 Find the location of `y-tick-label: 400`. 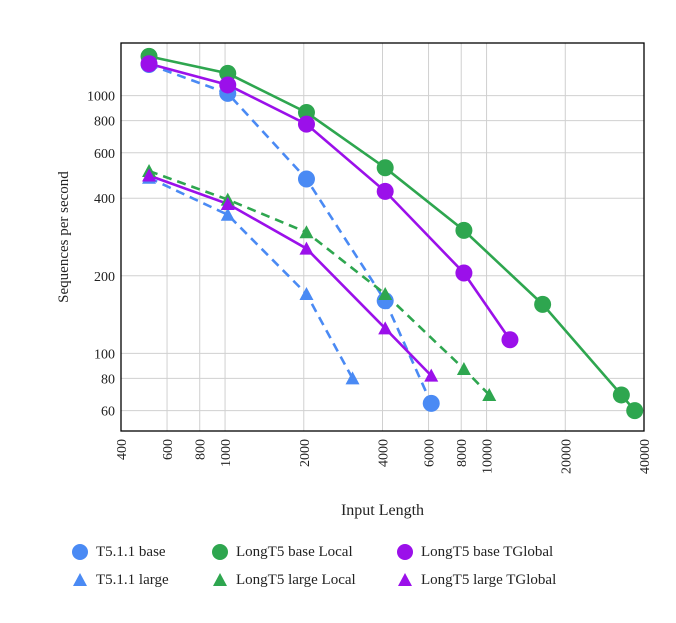

y-tick-label: 400 is located at coordinates (104, 199).